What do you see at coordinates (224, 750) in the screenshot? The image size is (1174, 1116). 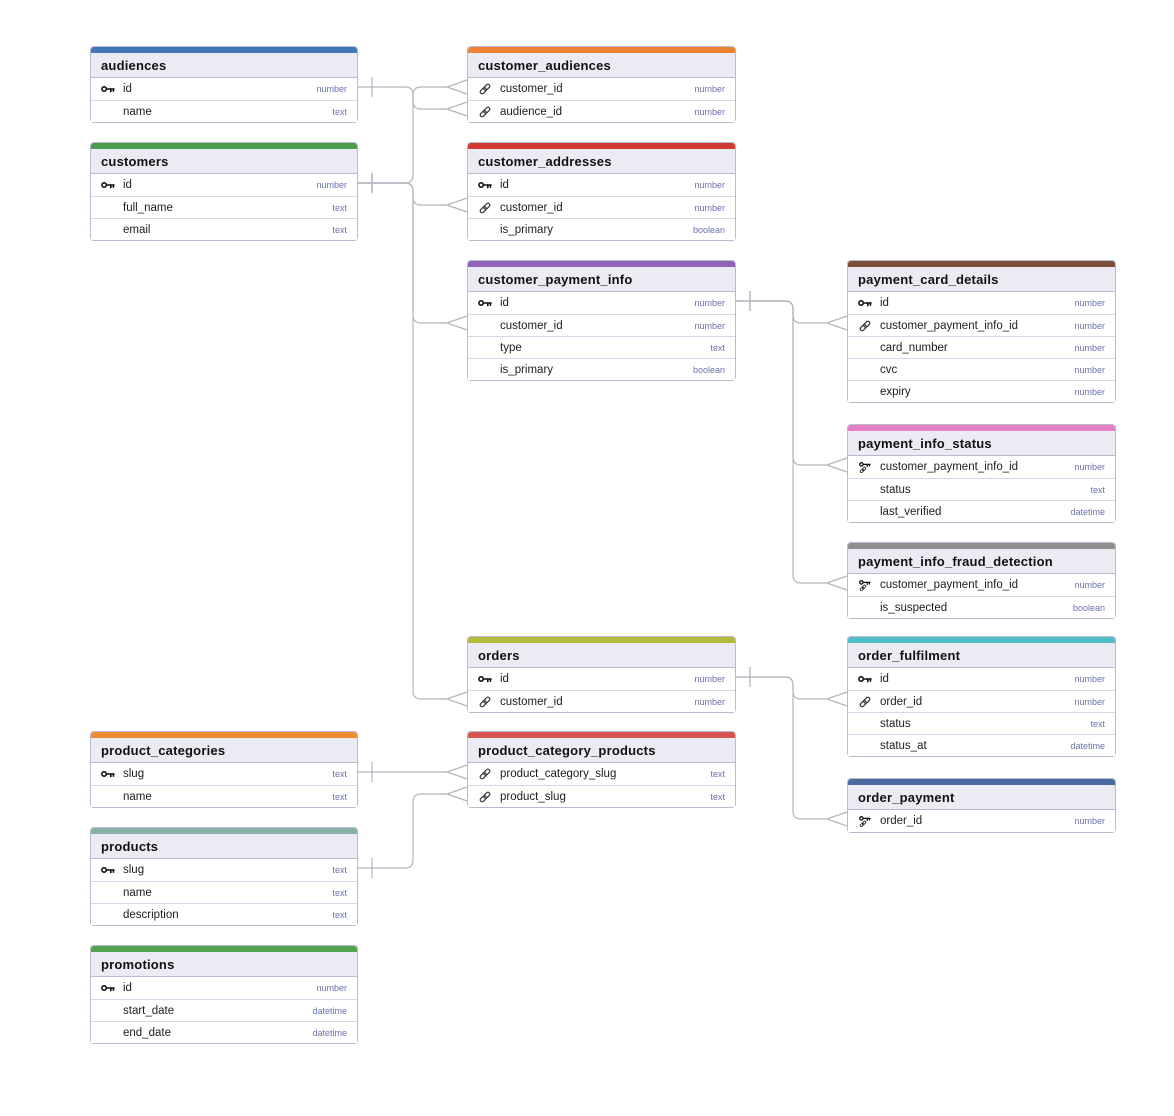 I see `table-header: product_categories` at bounding box center [224, 750].